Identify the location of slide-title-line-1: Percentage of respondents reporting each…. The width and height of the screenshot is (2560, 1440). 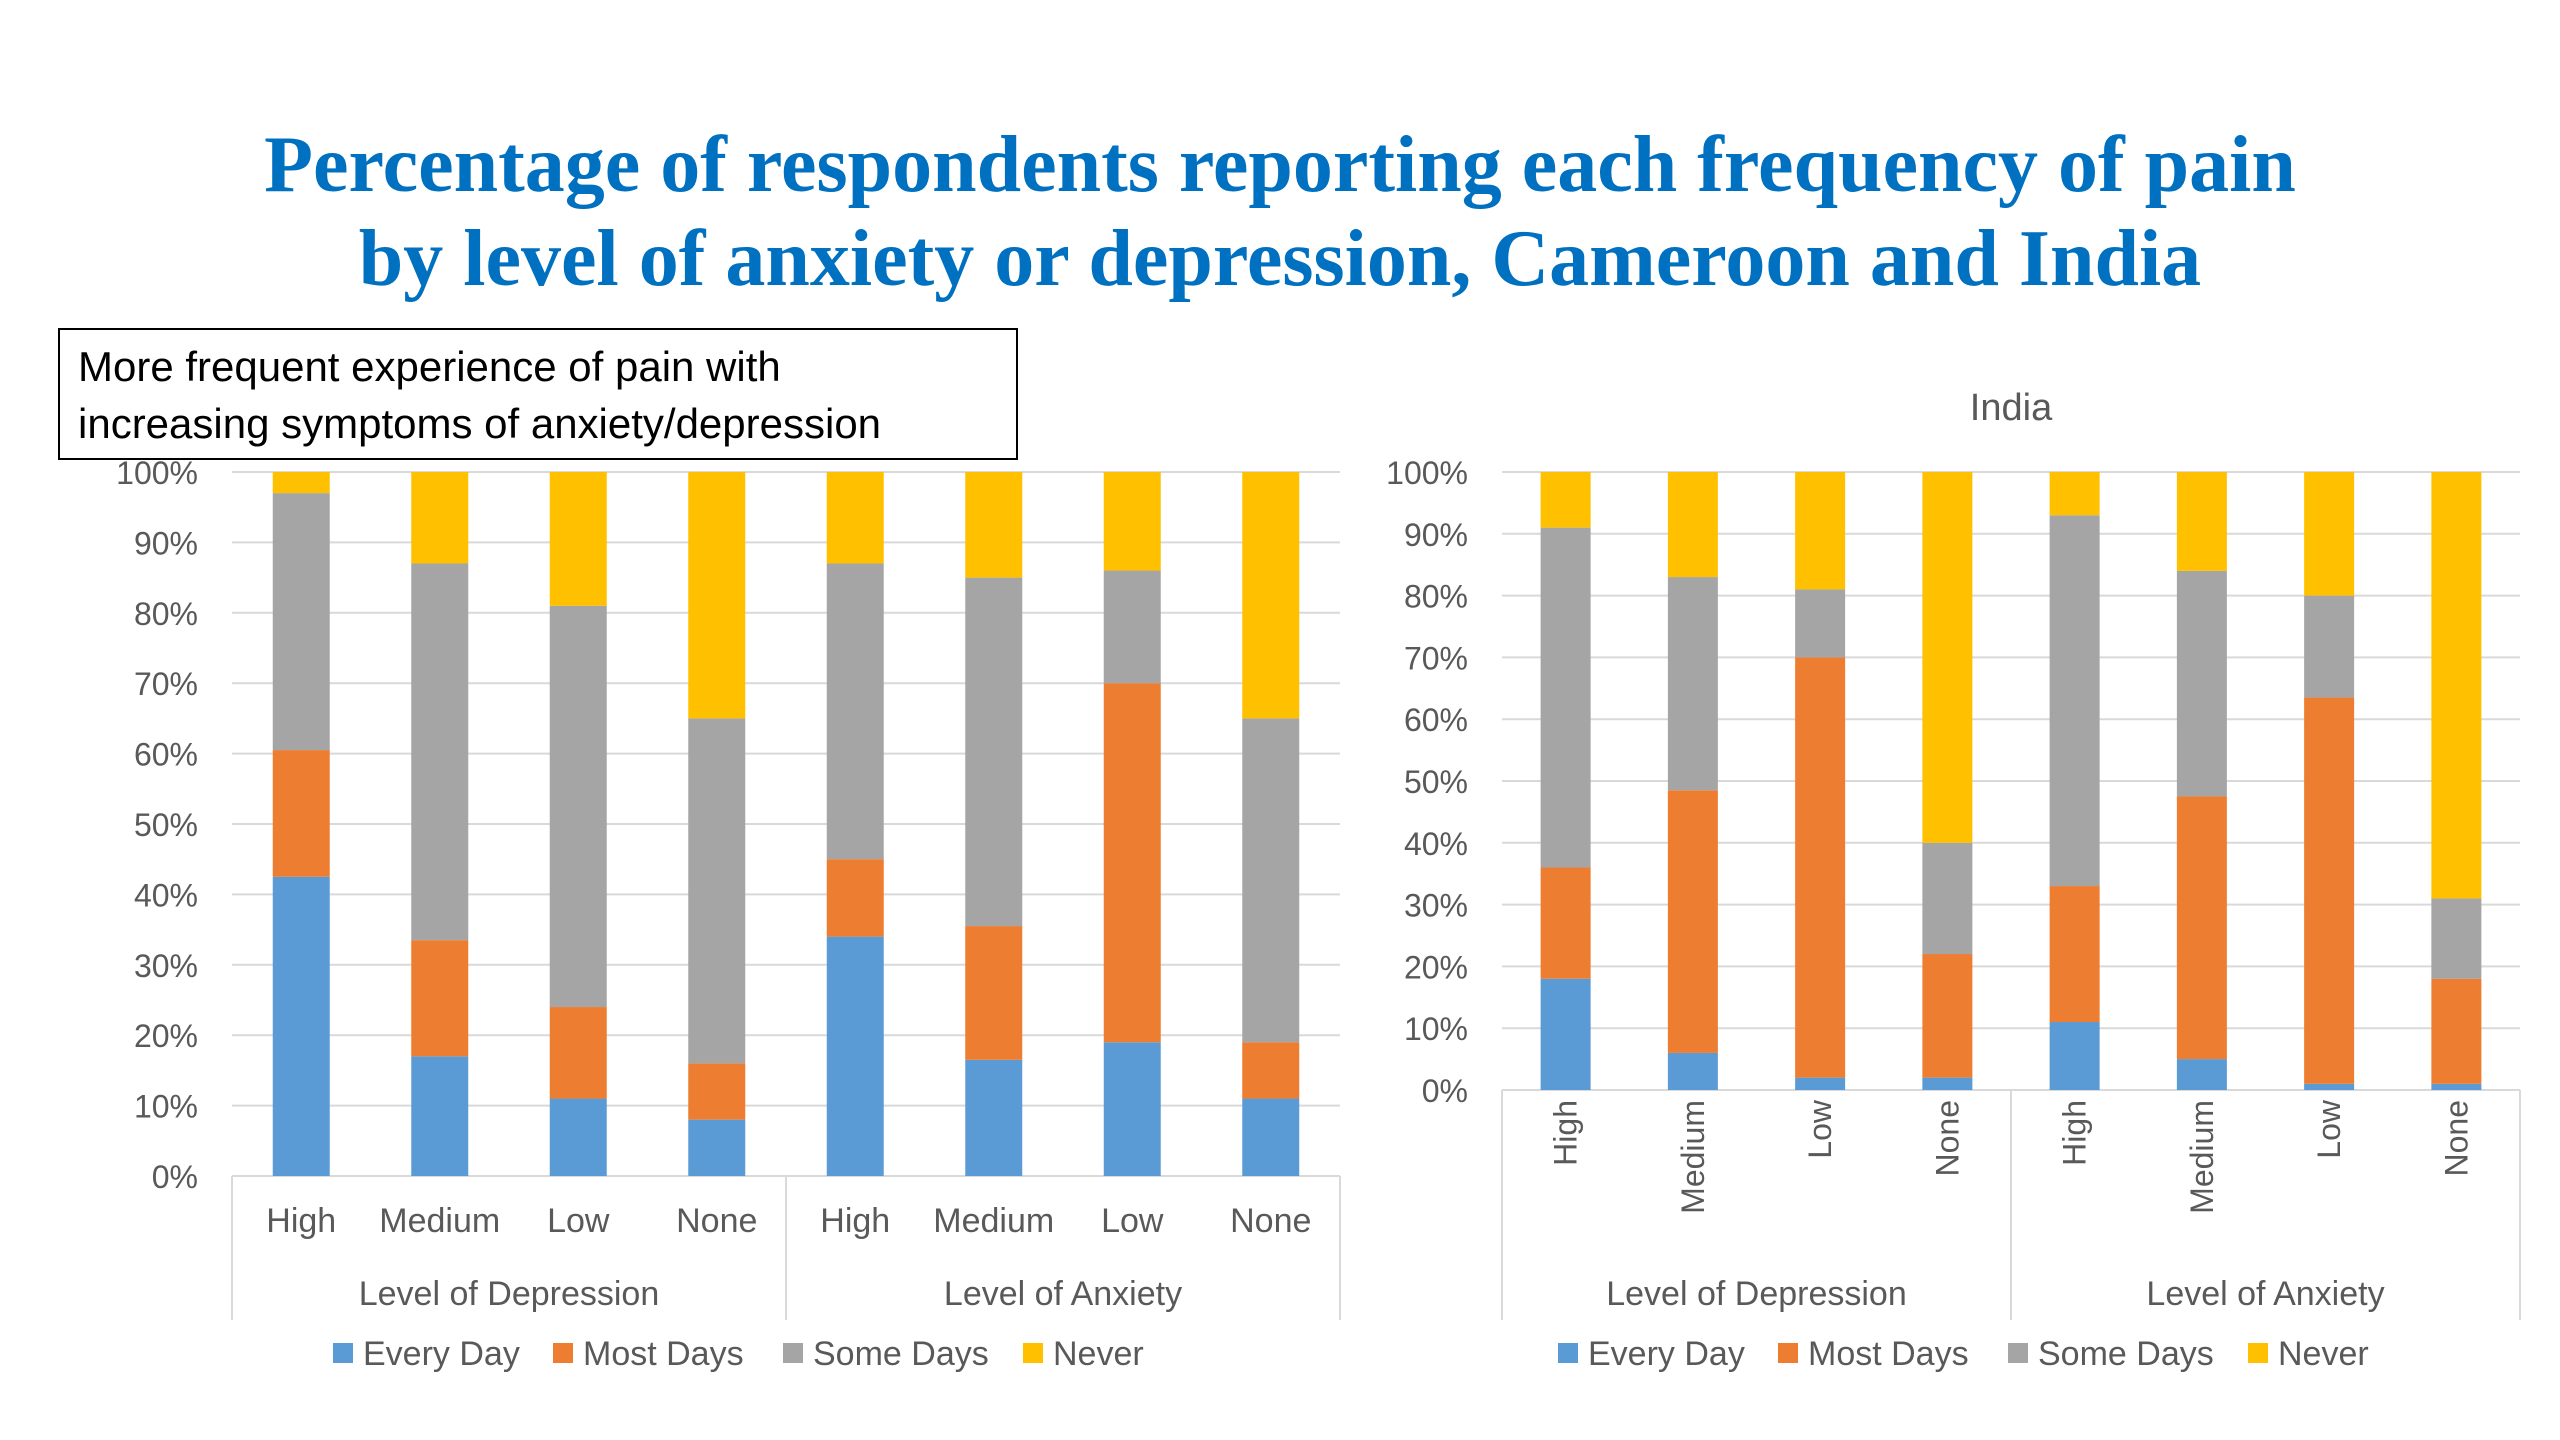
(1280, 165).